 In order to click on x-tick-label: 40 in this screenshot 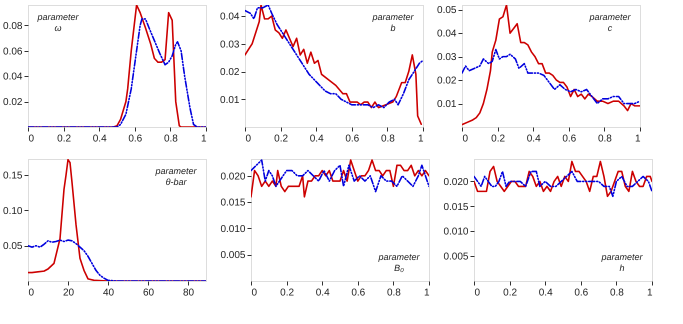, I will do `click(108, 293)`.